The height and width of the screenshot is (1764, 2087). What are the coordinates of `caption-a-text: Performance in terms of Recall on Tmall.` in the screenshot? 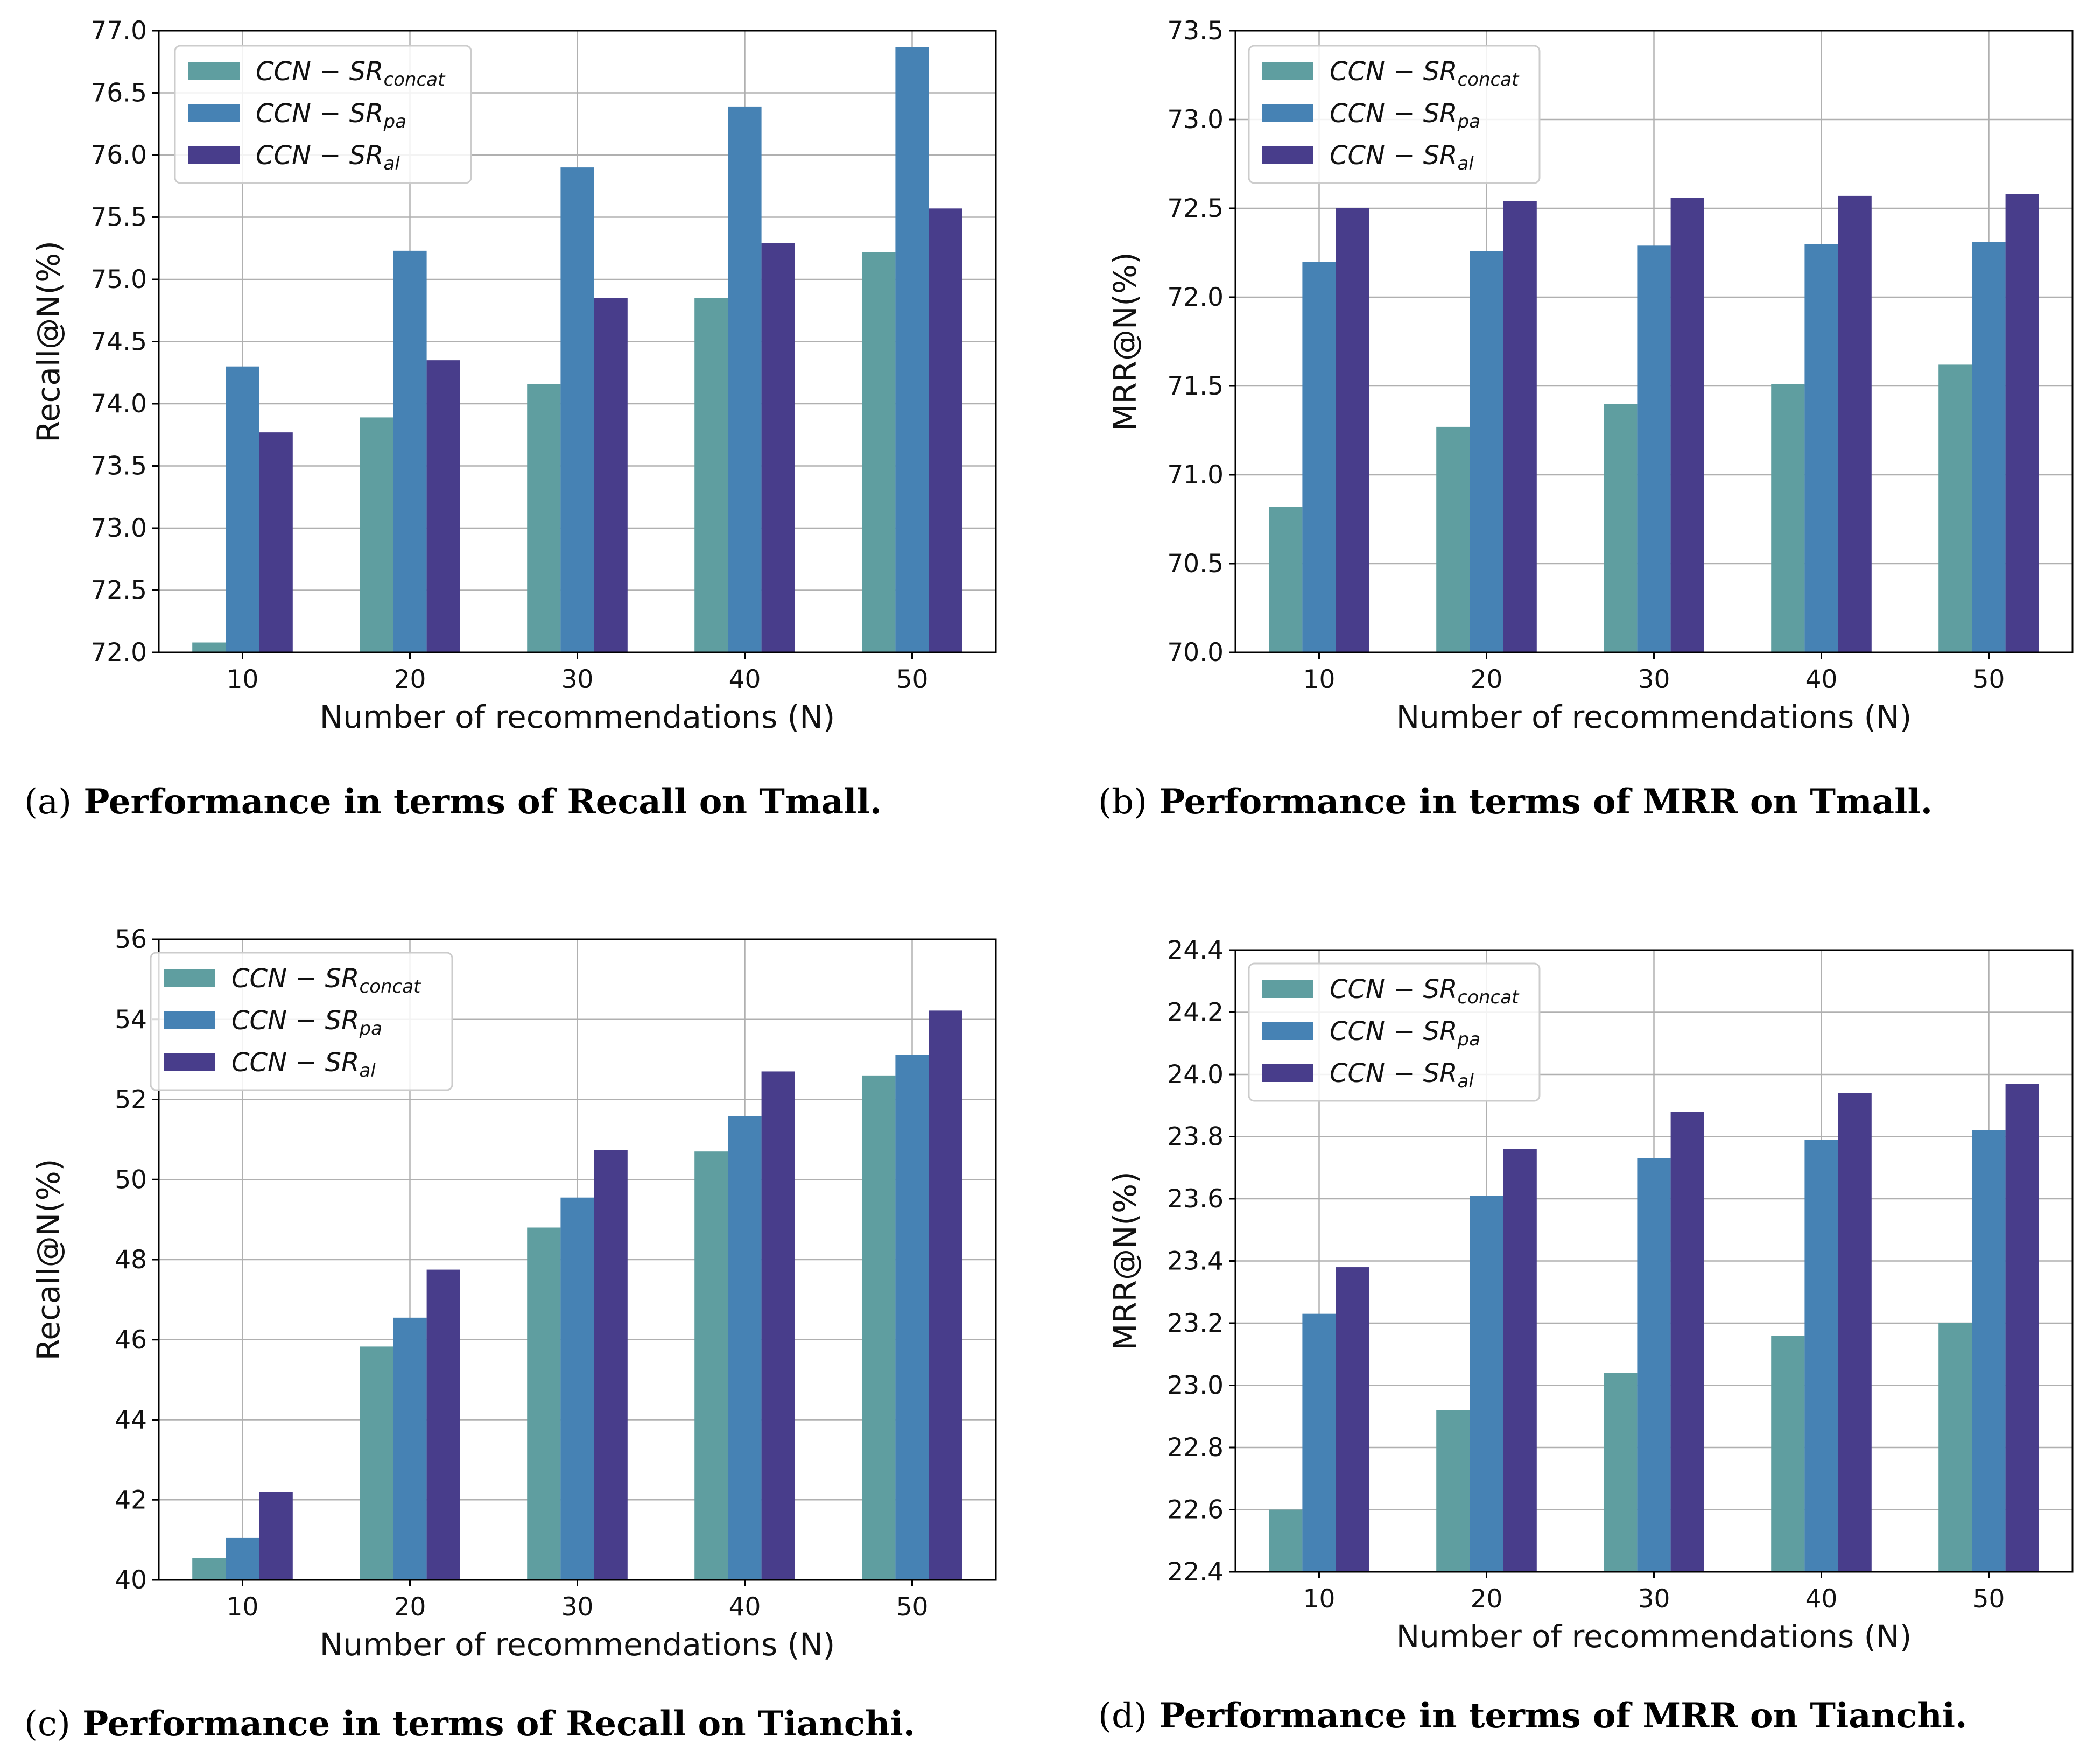 It's located at (482, 802).